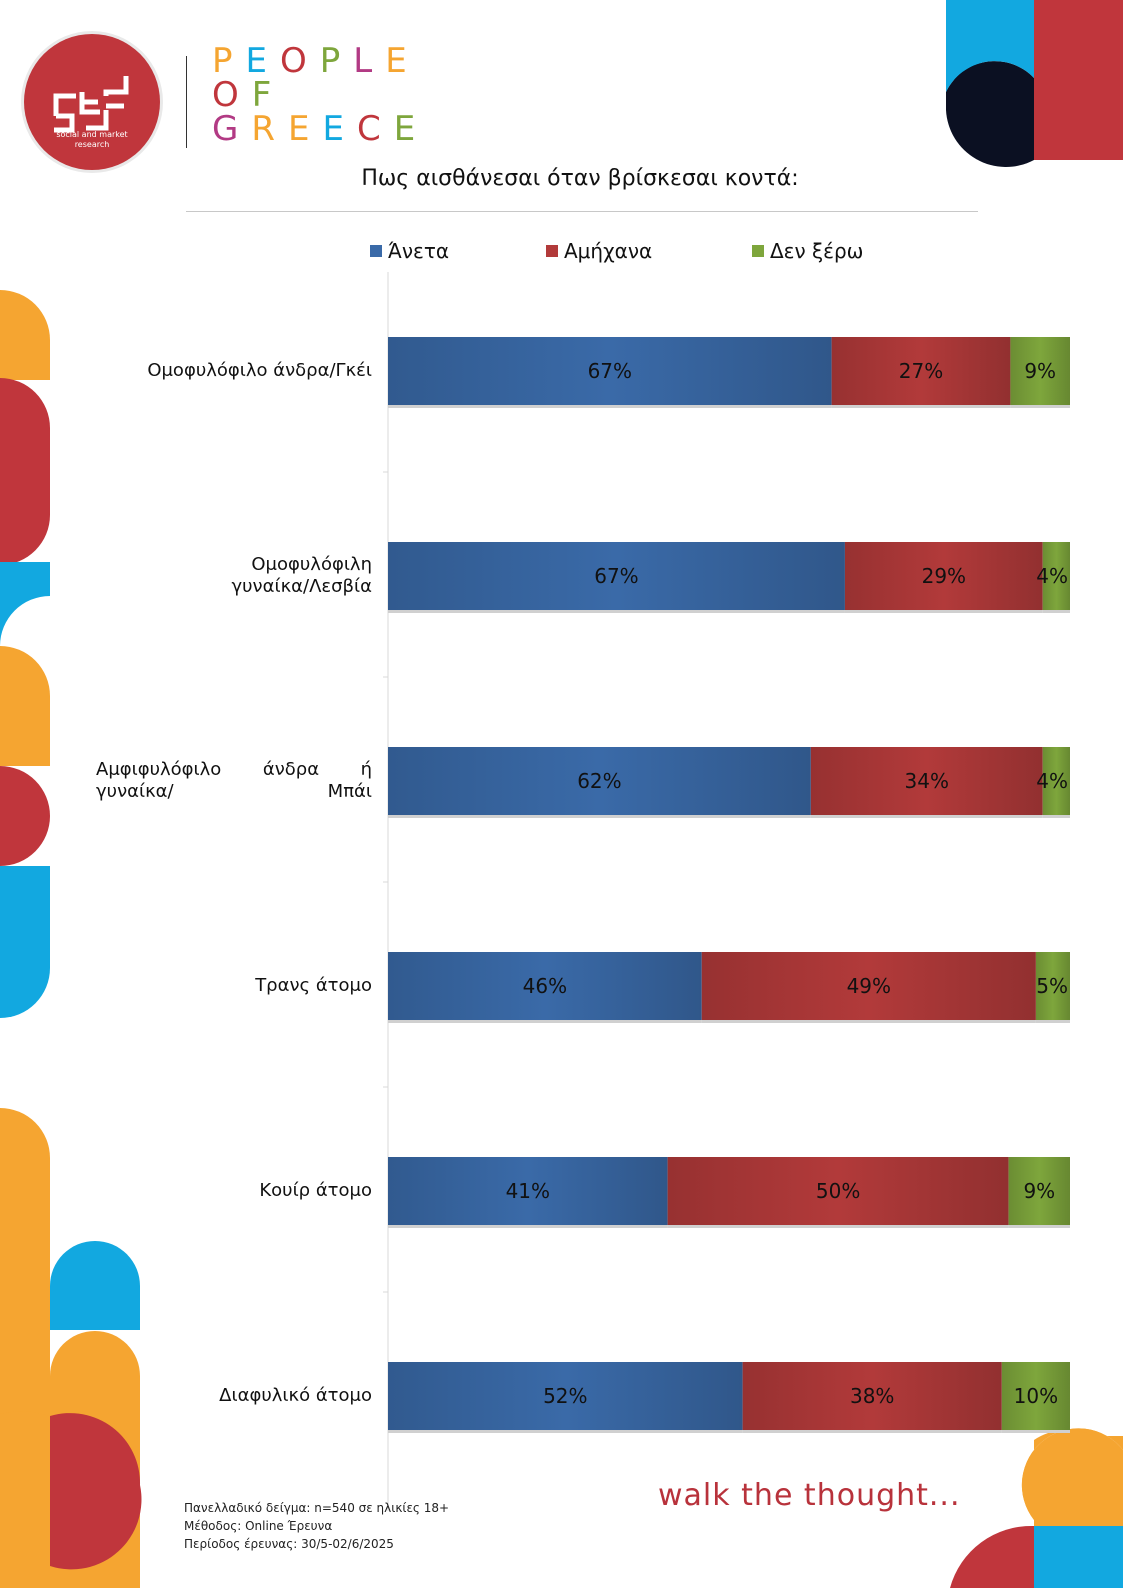 This screenshot has width=1123, height=1588. I want to click on legend-item: Άνετα, so click(409, 251).